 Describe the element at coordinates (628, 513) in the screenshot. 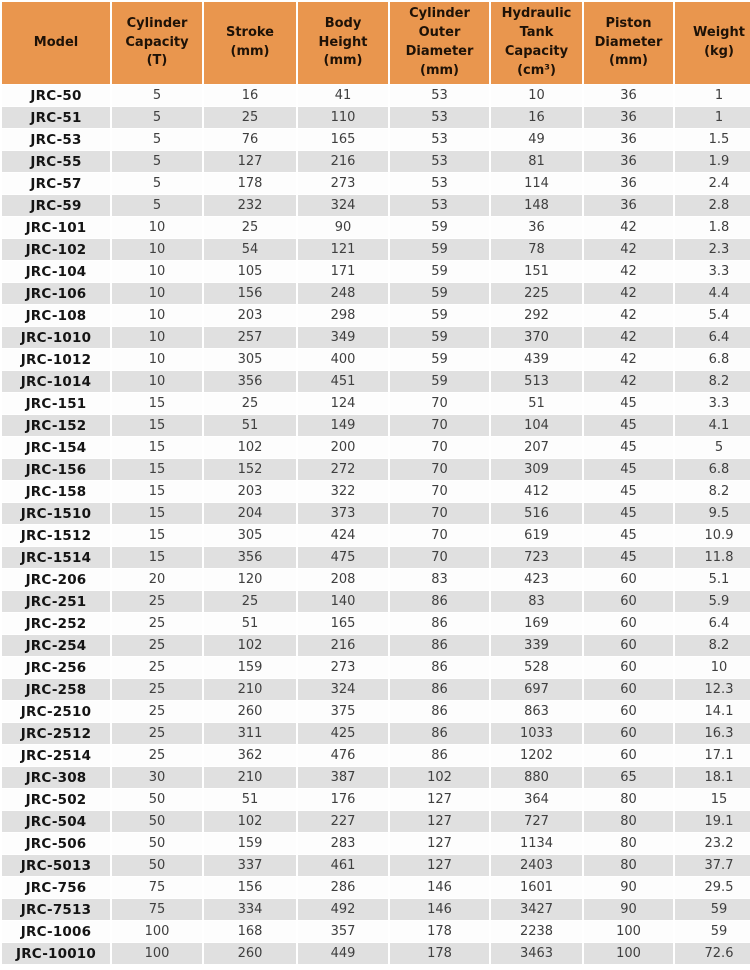

I see `cell-piston_diameter: 45` at that location.